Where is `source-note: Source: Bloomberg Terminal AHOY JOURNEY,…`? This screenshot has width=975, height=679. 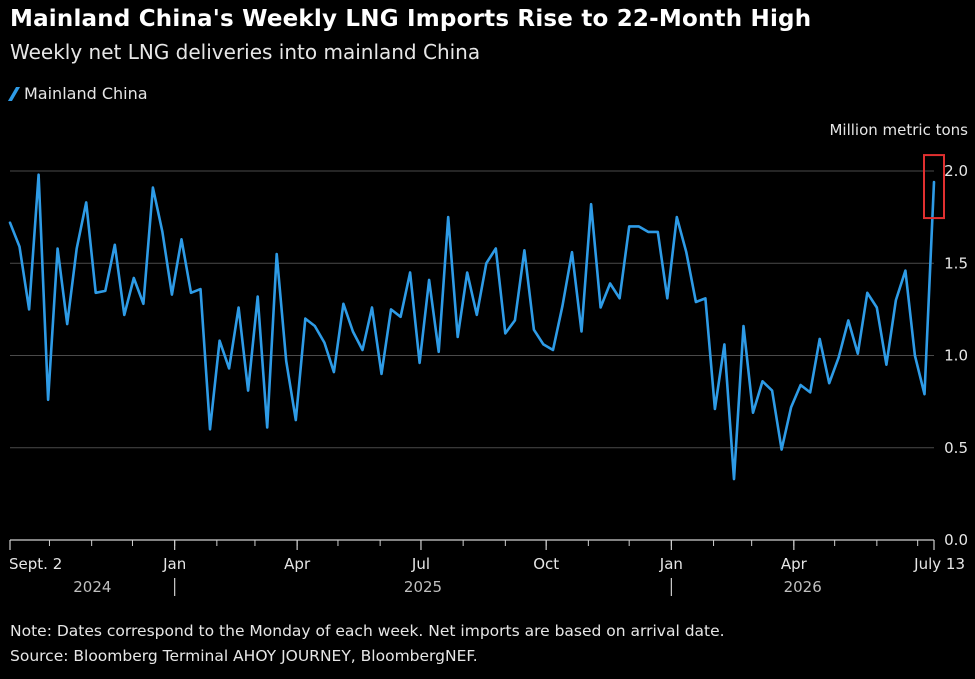 source-note: Source: Bloomberg Terminal AHOY JOURNEY,… is located at coordinates (244, 656).